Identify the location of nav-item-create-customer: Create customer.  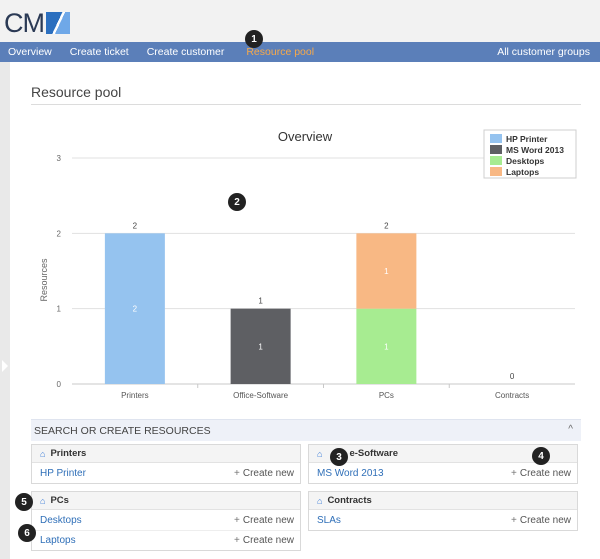
(185, 52).